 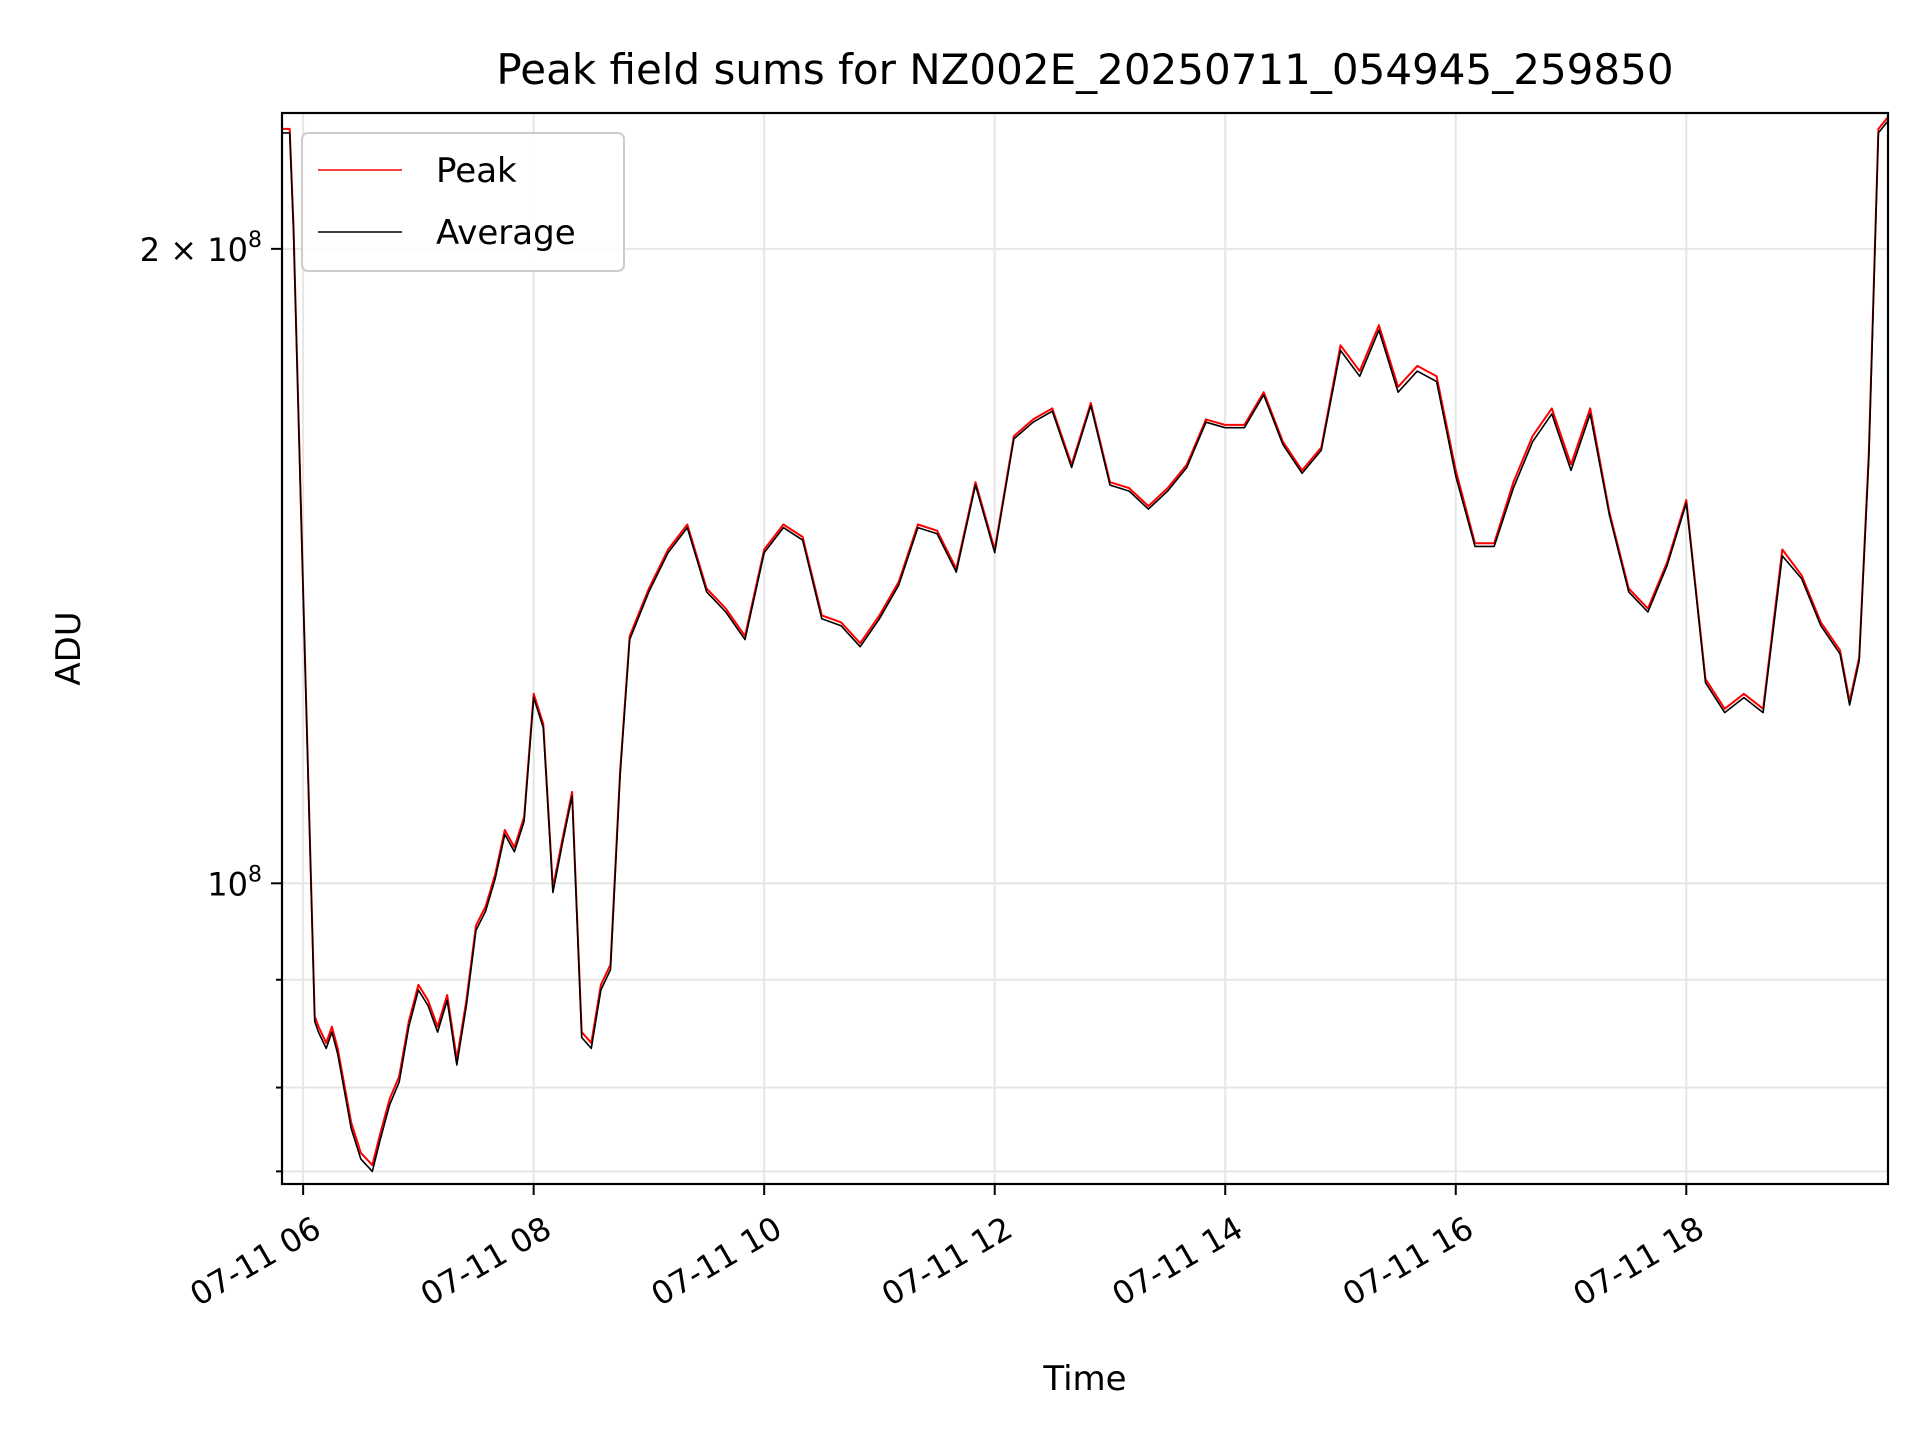 I want to click on legend-box, so click(x=463, y=202).